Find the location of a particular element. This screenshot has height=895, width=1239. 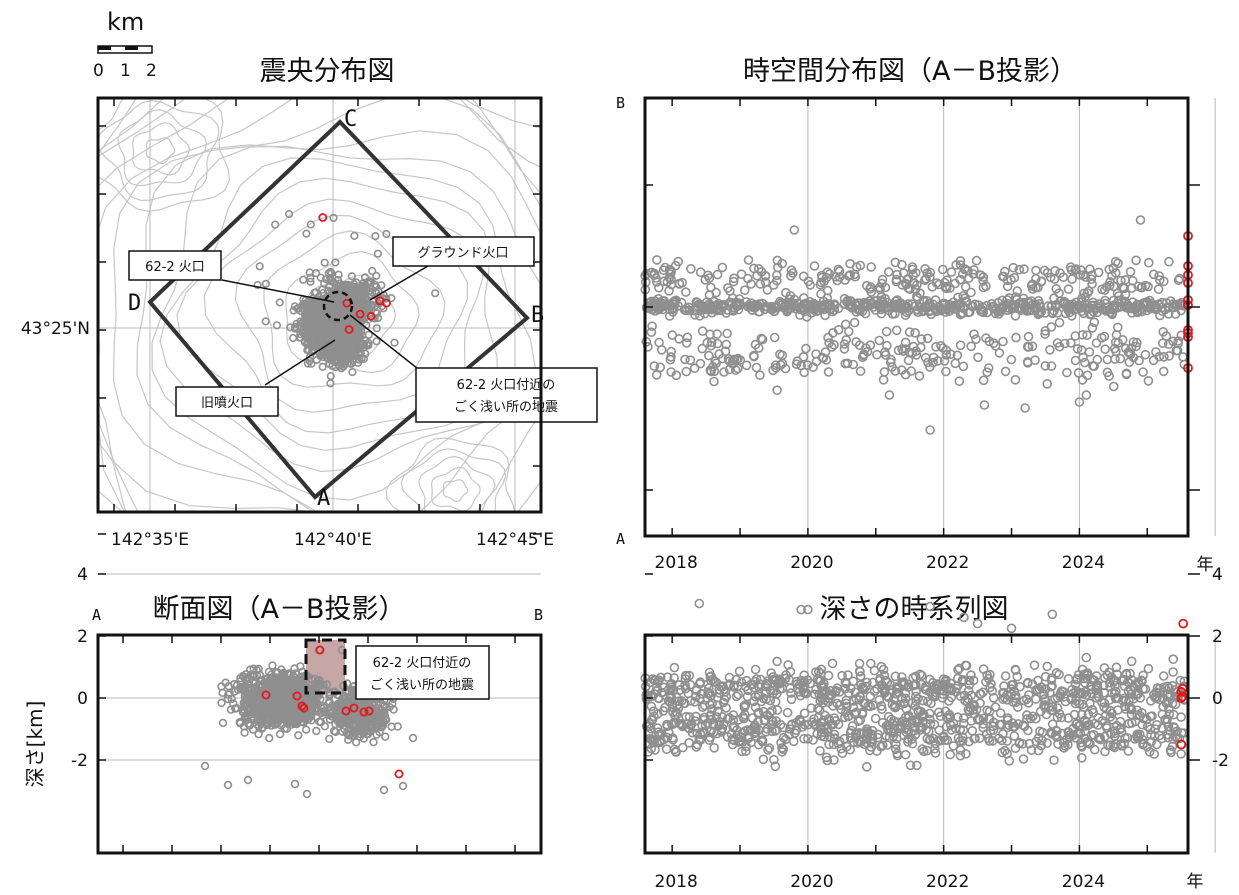

cross-section-end-label-a: A is located at coordinates (96, 615).